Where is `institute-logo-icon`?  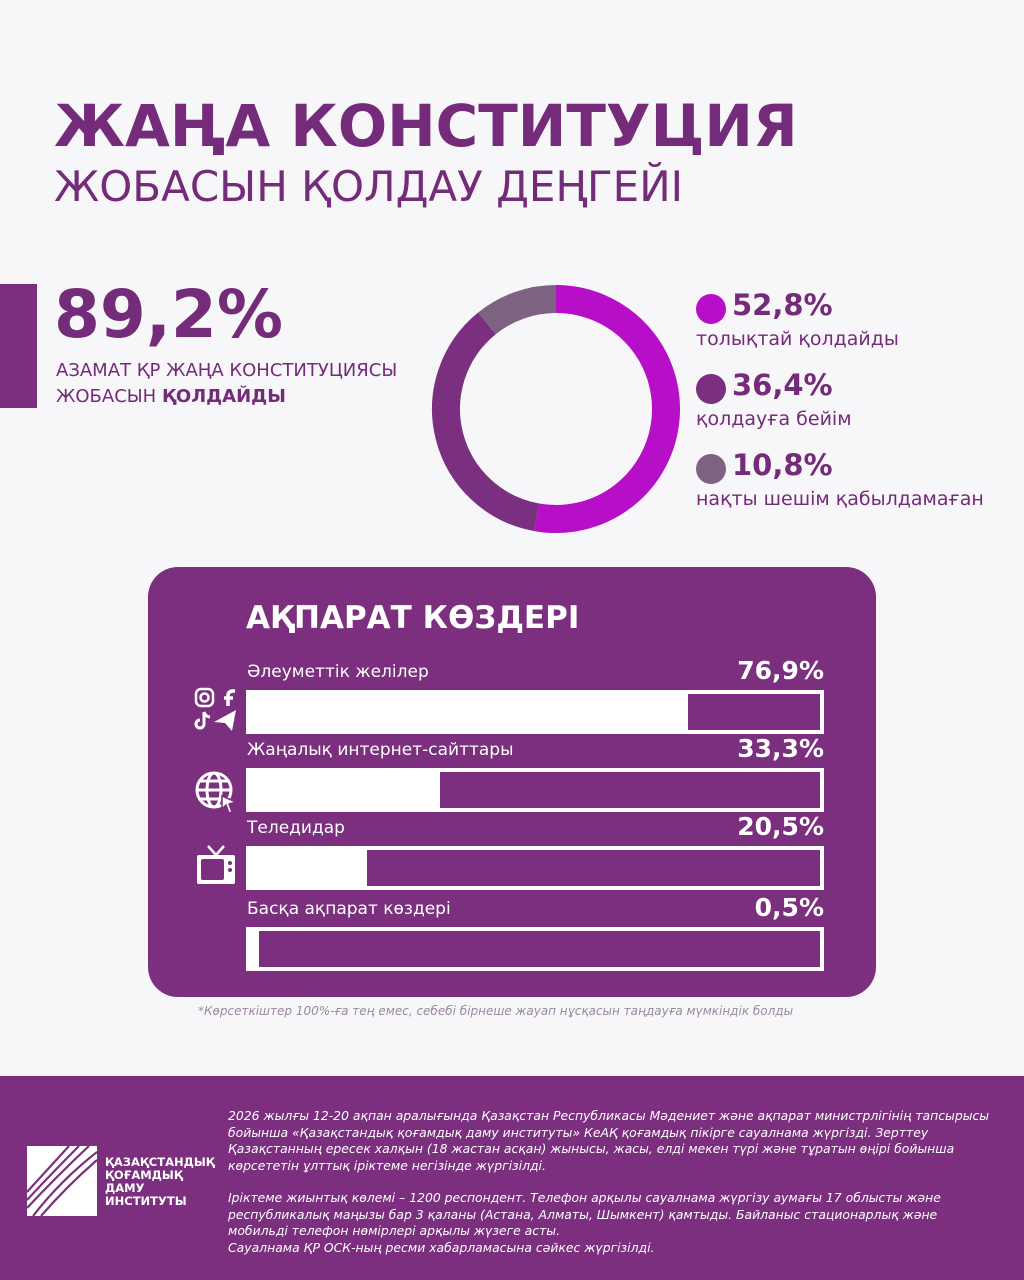 institute-logo-icon is located at coordinates (62, 1181).